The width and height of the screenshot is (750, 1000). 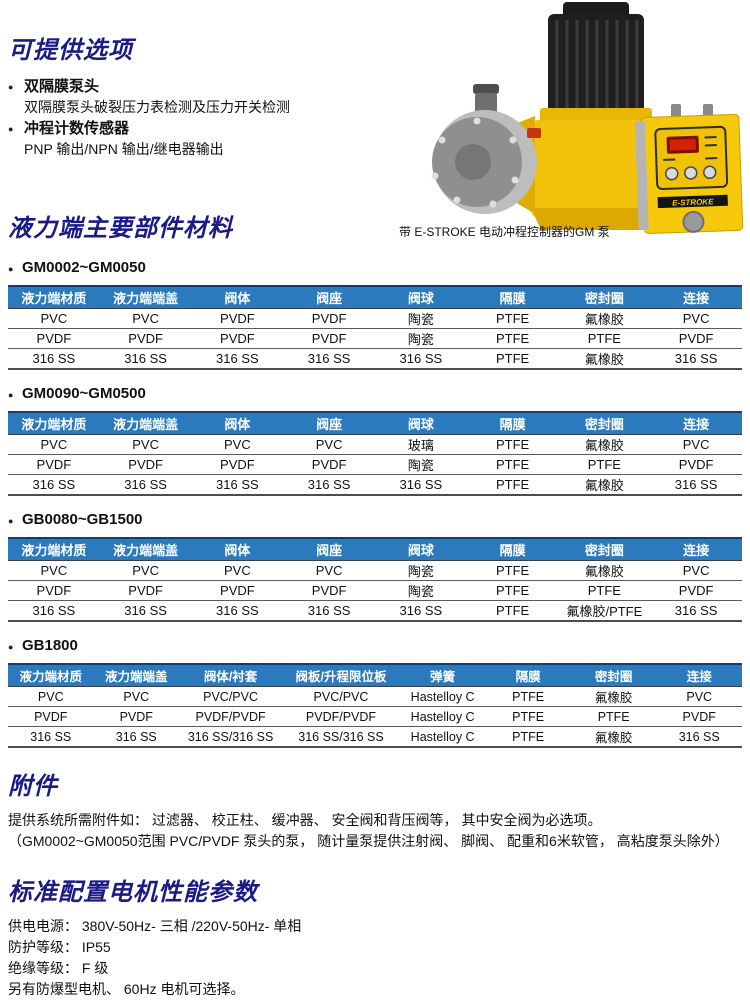 What do you see at coordinates (230, 697) in the screenshot?
I see `table-cell: PVC/PVC` at bounding box center [230, 697].